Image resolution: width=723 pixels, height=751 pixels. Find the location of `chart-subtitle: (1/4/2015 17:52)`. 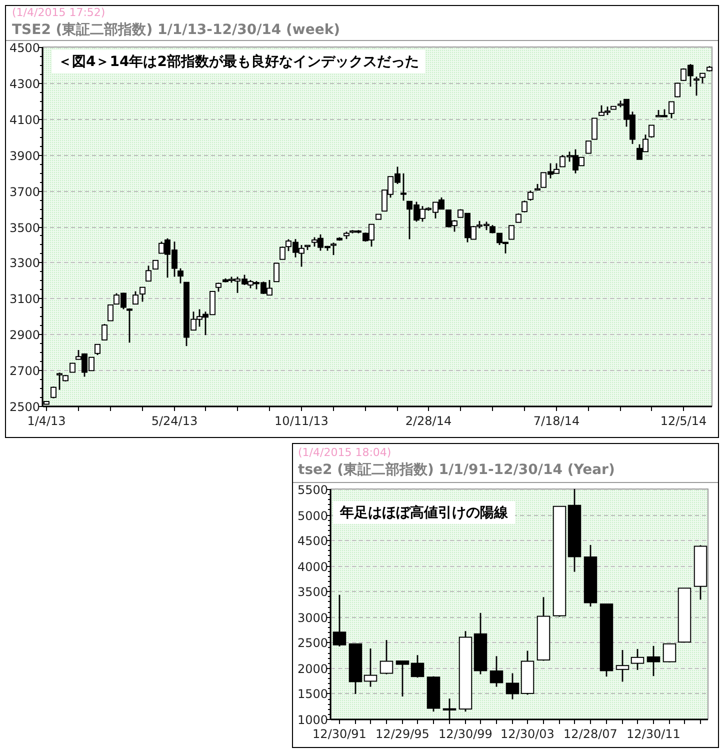

chart-subtitle: (1/4/2015 17:52) is located at coordinates (59, 12).